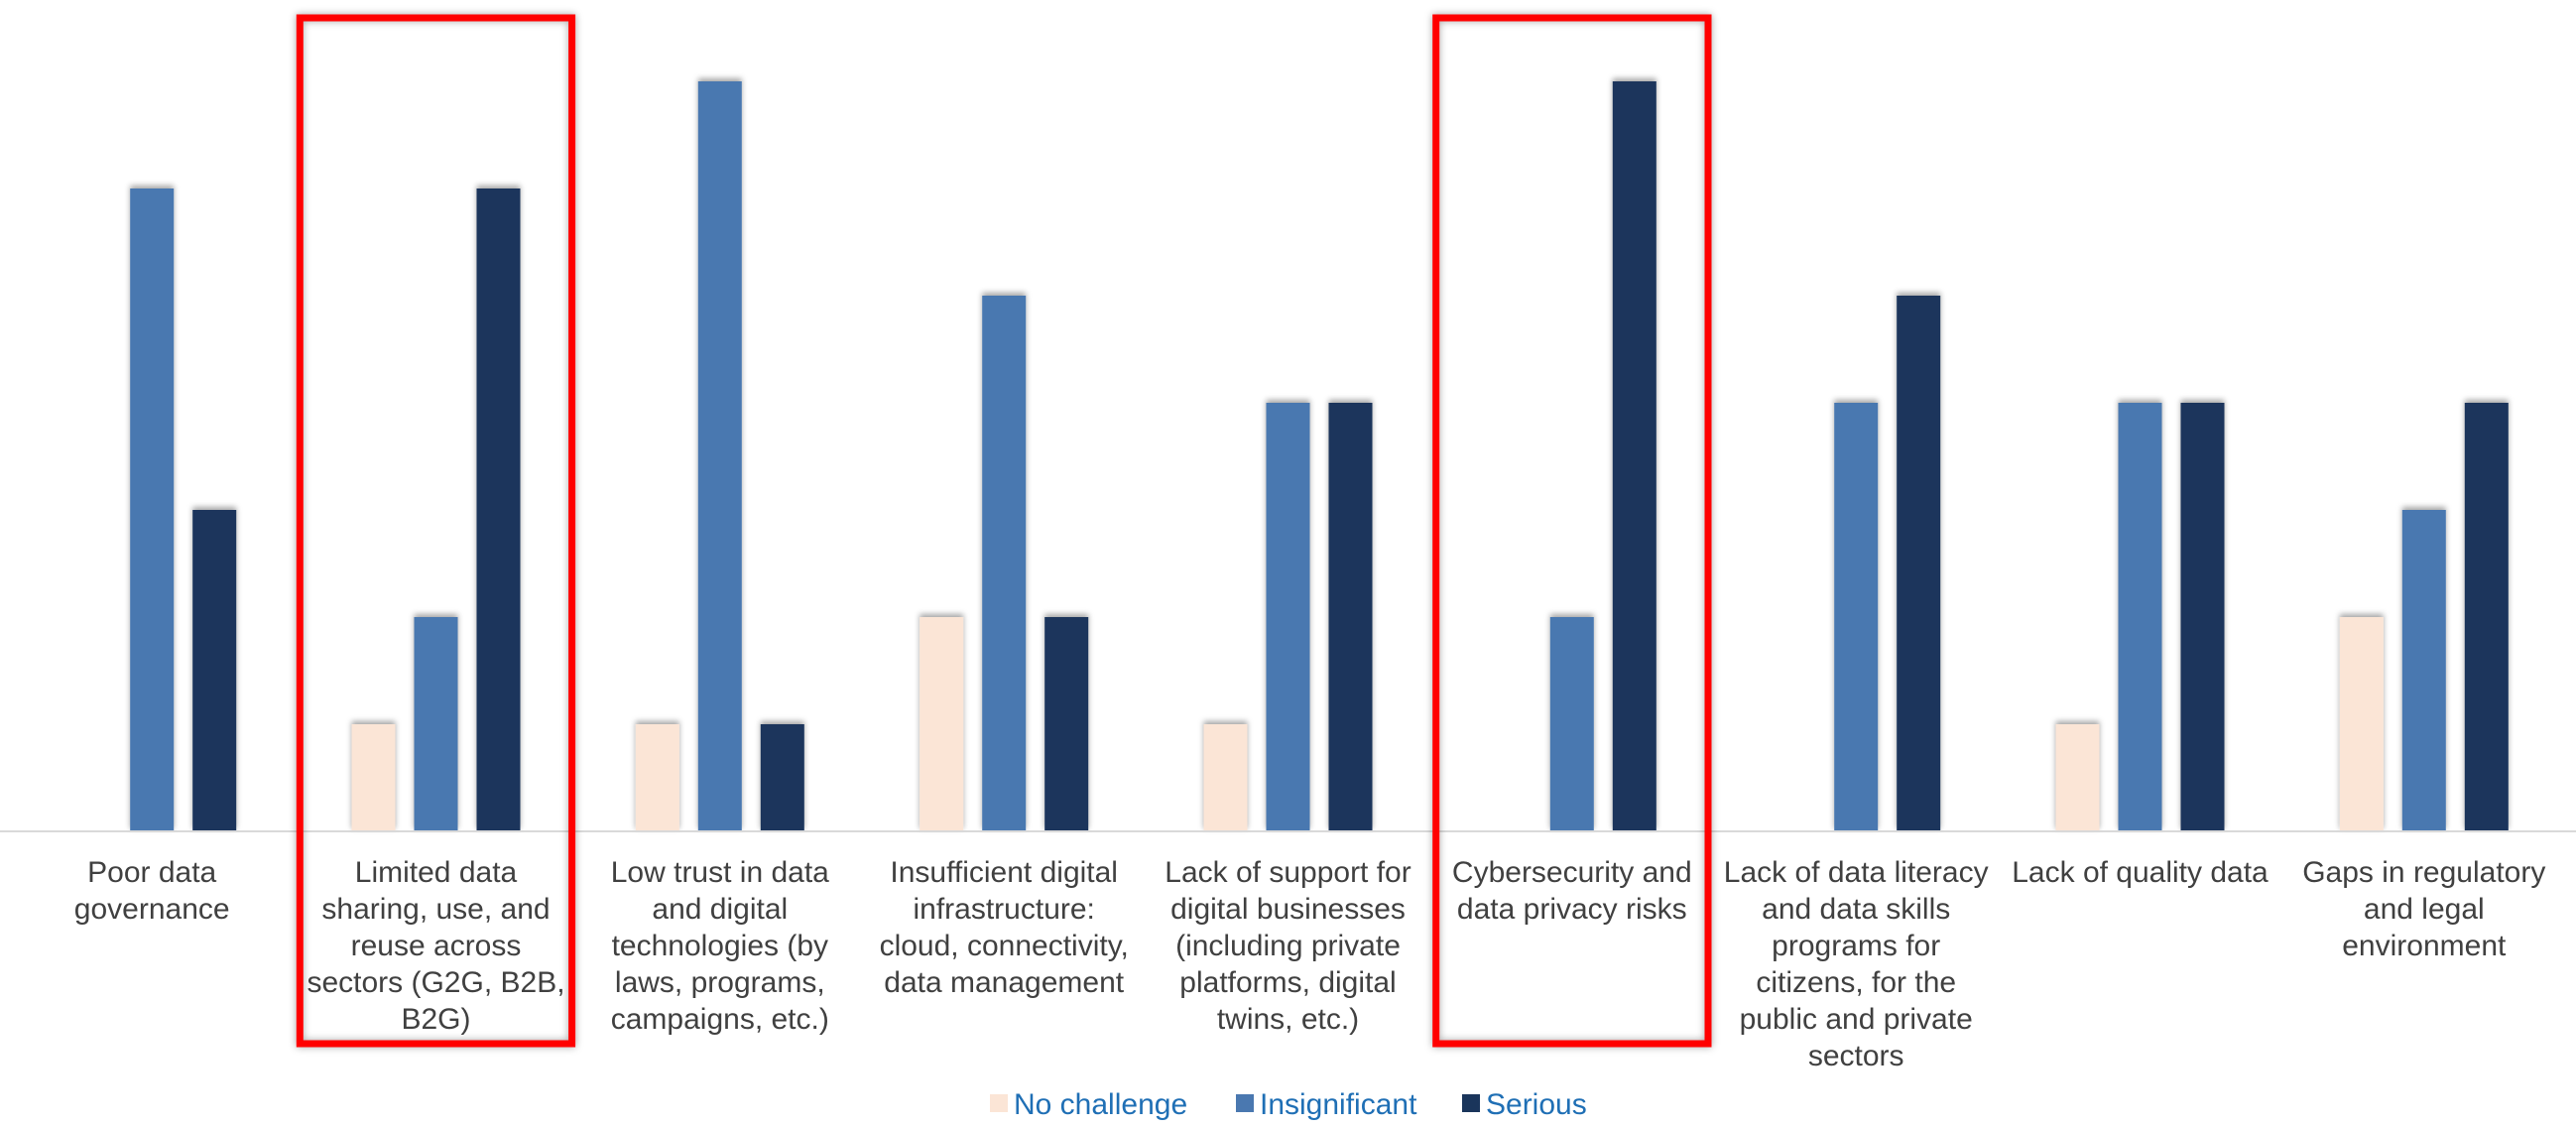 The height and width of the screenshot is (1128, 2576). I want to click on category-label-7: Lack of quality data, so click(2140, 873).